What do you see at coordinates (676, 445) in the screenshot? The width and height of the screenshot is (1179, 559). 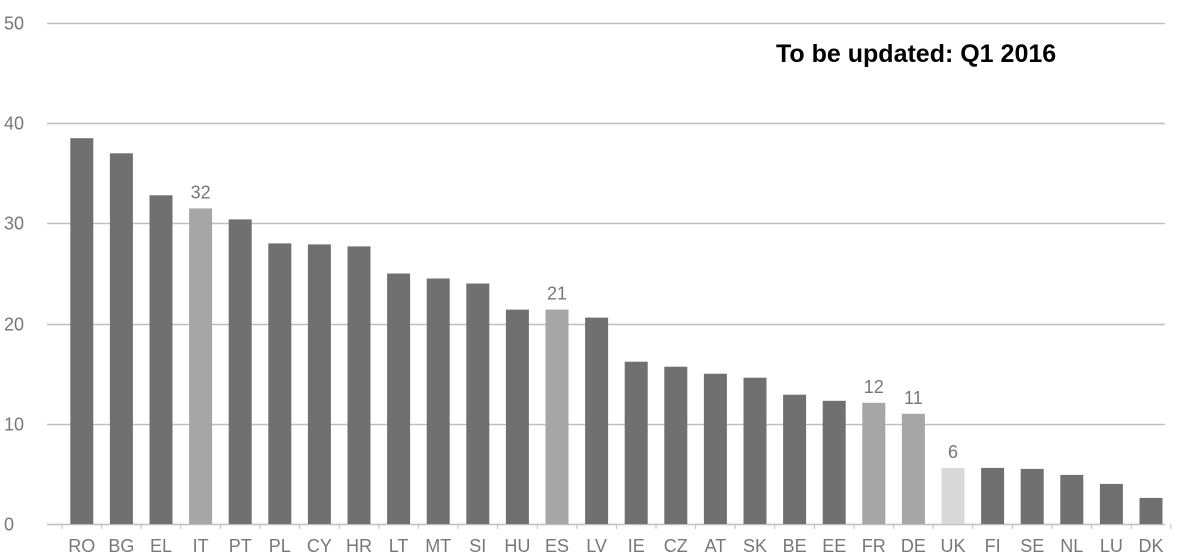 I see `bar-cz` at bounding box center [676, 445].